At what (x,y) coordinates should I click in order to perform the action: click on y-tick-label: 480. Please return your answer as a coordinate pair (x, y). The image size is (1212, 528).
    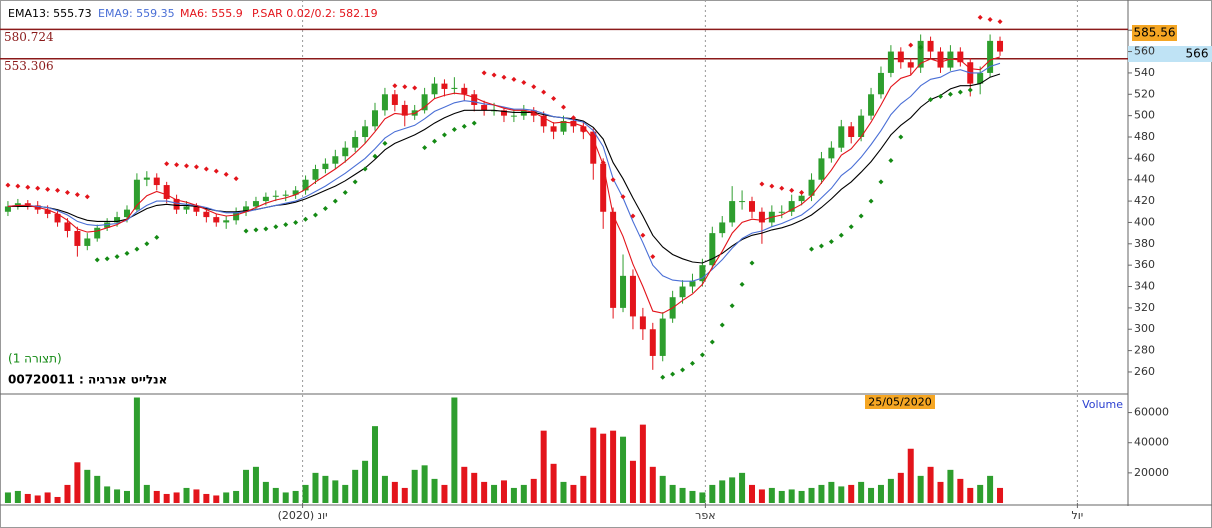
    Looking at the image, I should click on (1144, 136).